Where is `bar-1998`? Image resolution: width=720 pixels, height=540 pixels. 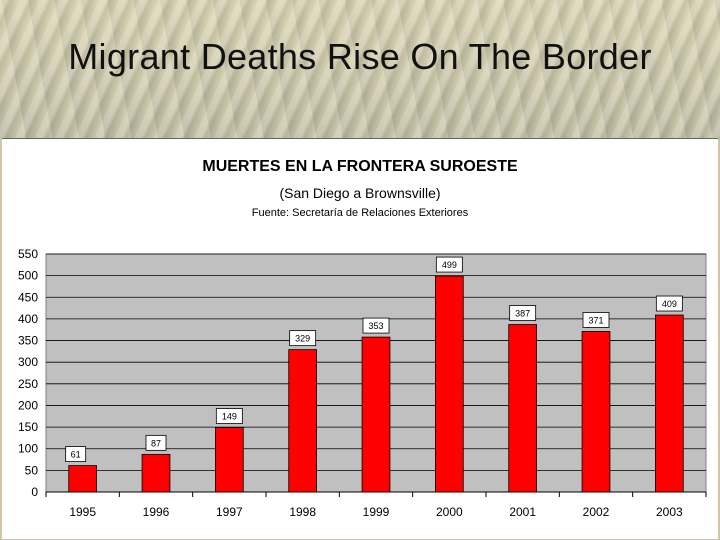 bar-1998 is located at coordinates (303, 421).